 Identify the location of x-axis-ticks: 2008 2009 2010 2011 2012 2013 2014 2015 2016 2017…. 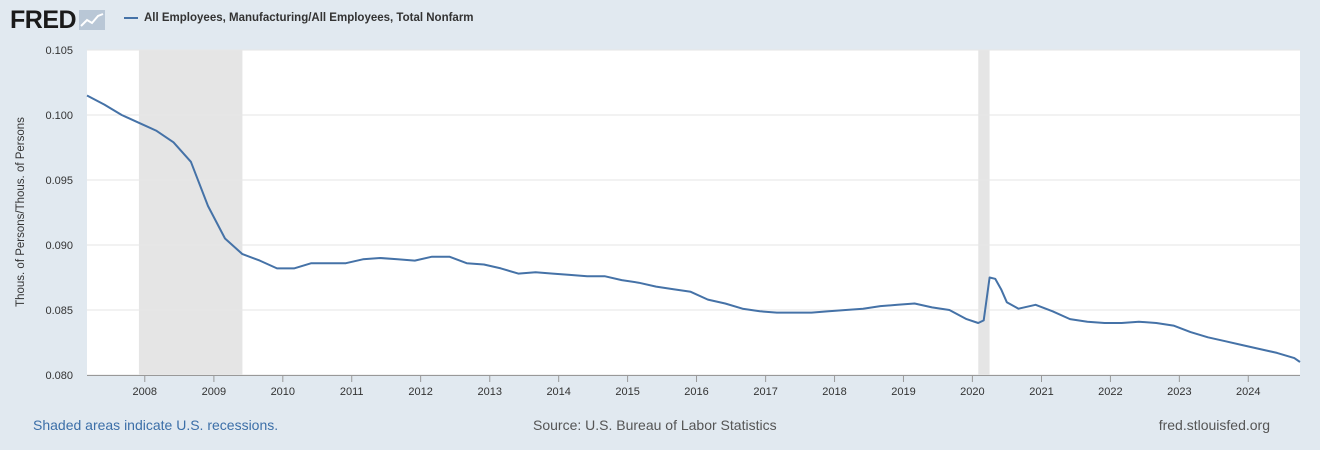
(693, 386).